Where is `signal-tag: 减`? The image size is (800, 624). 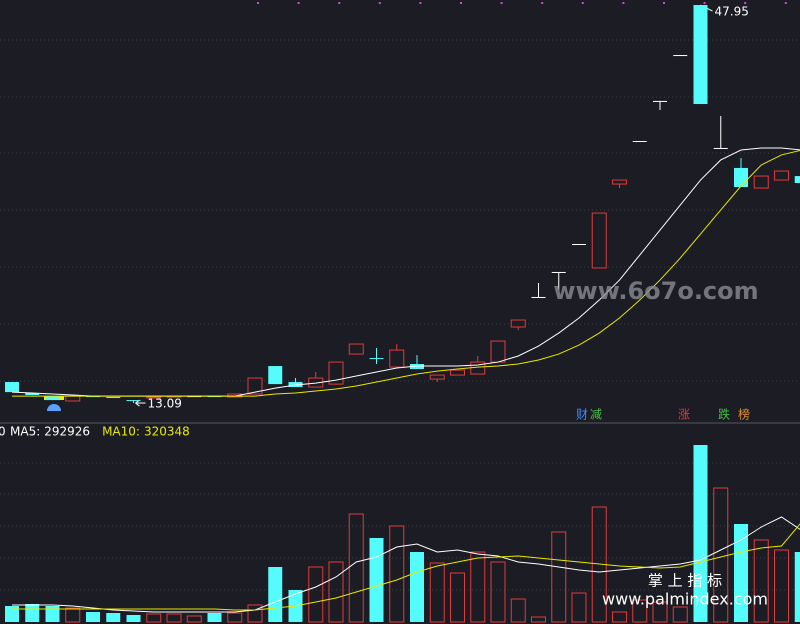 signal-tag: 减 is located at coordinates (596, 415).